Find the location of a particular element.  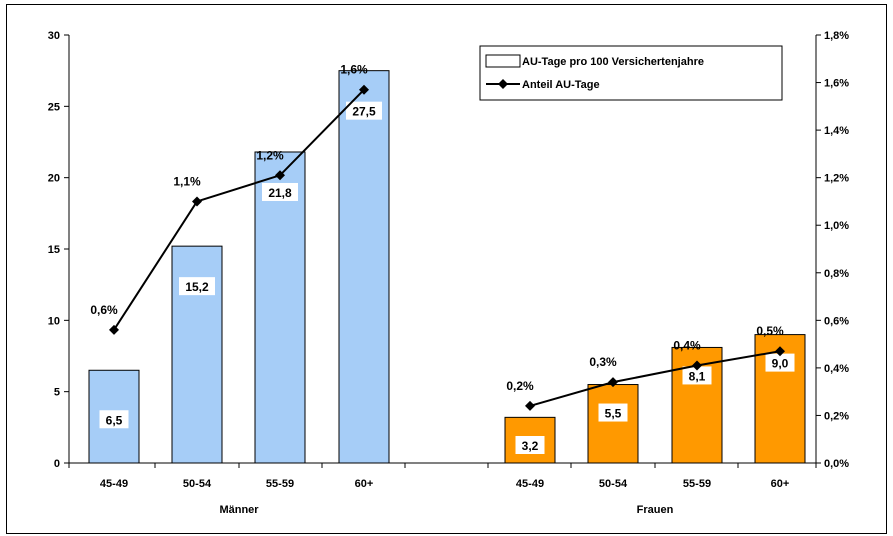

line-value-label: 0,6% is located at coordinates (104, 310).